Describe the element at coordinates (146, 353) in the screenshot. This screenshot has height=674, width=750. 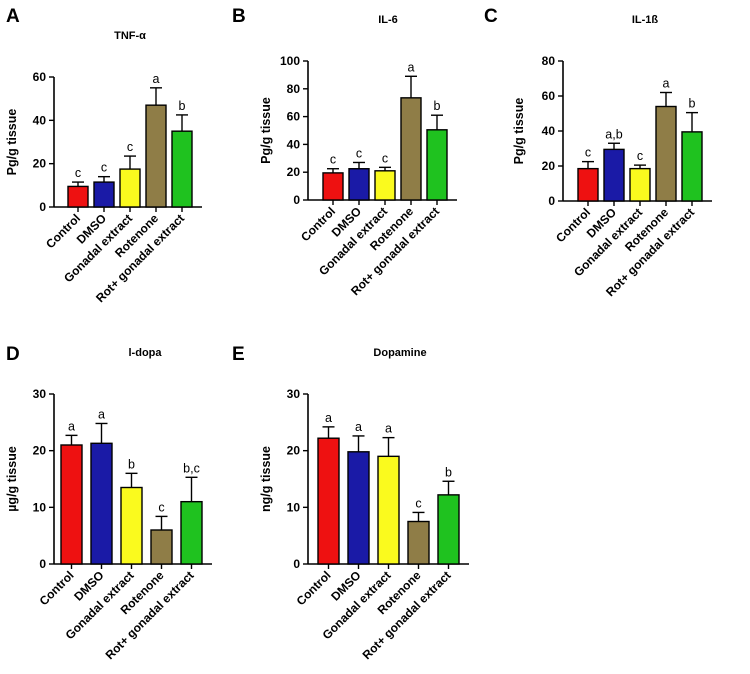
I see `panel-title: l-dopa` at that location.